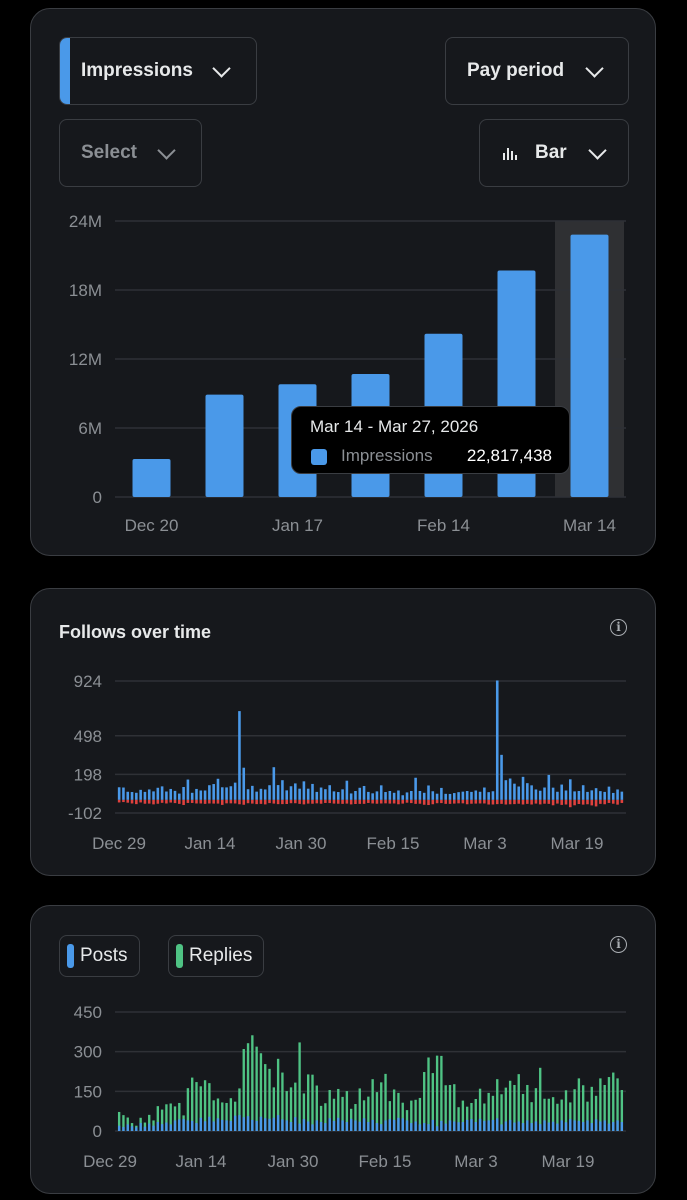 The height and width of the screenshot is (1200, 687). What do you see at coordinates (85, 221) in the screenshot?
I see `y-tick-label: 24M` at bounding box center [85, 221].